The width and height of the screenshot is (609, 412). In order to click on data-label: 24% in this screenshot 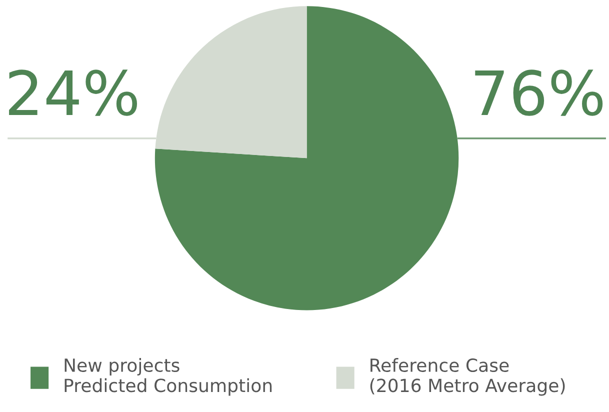, I will do `click(73, 93)`.